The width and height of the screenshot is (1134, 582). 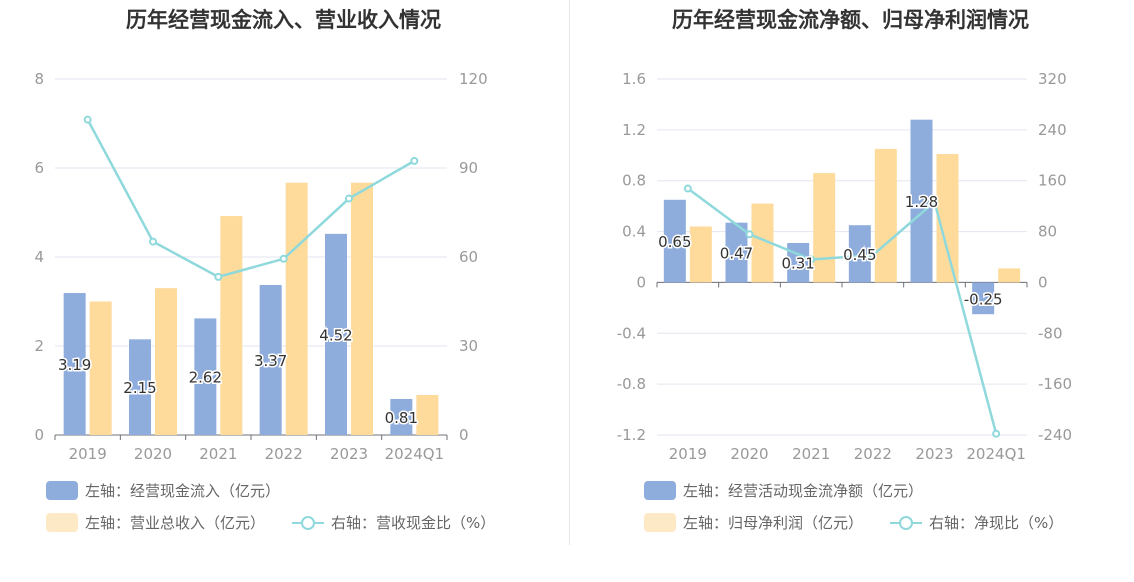 What do you see at coordinates (1047, 232) in the screenshot?
I see `y-right-tick-label: 80` at bounding box center [1047, 232].